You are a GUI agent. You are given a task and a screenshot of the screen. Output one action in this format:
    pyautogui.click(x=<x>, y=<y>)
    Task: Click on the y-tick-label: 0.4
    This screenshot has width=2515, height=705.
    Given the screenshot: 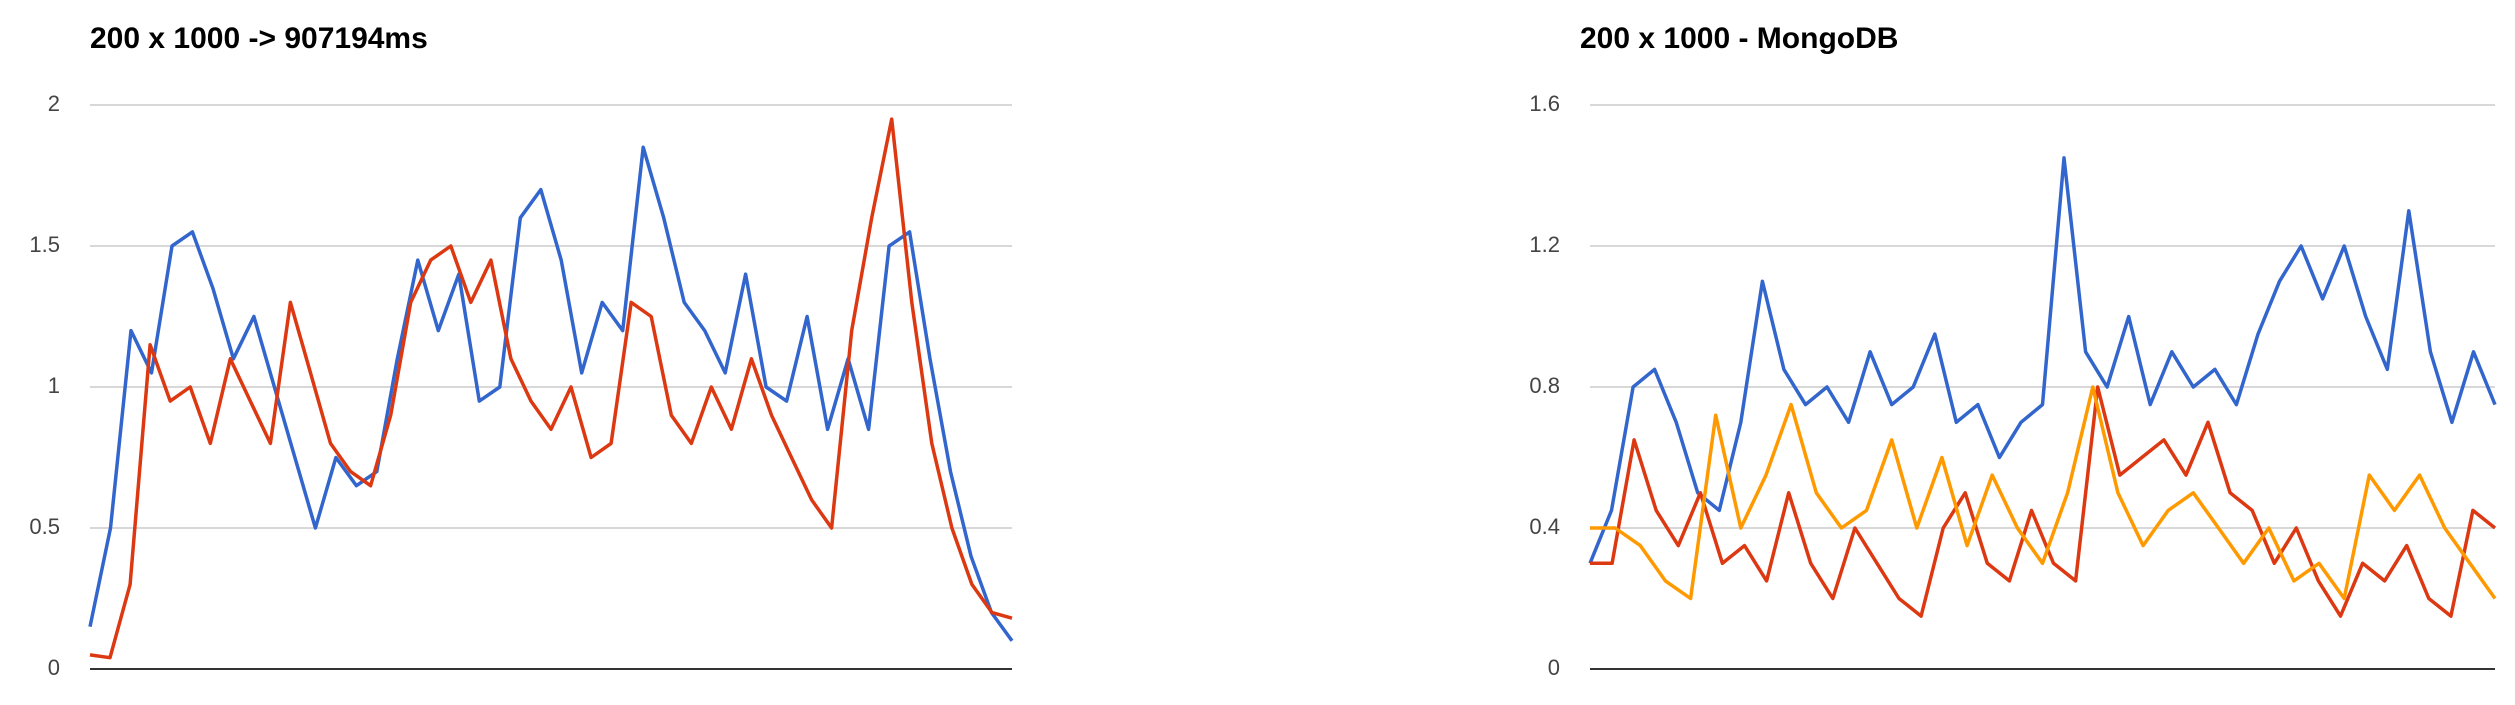 What is the action you would take?
    pyautogui.click(x=1544, y=526)
    